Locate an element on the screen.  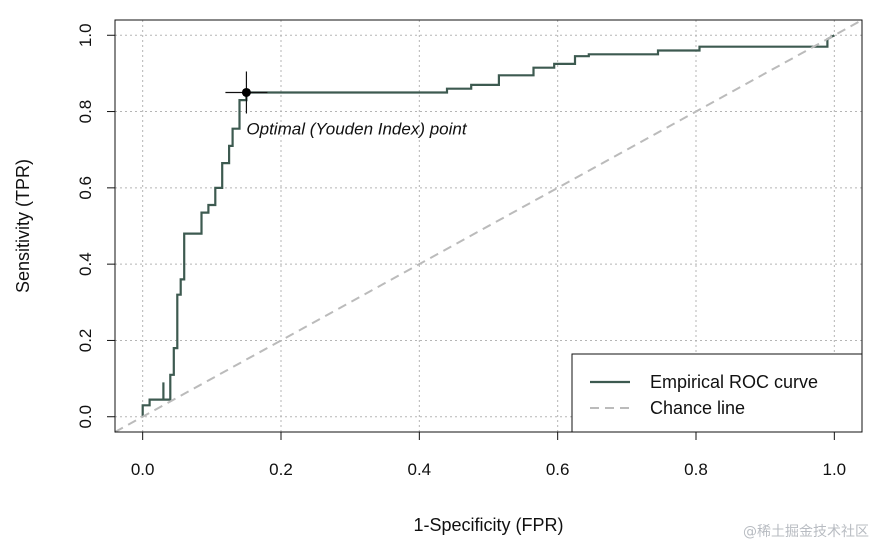
x-tick-label: 0.6 is located at coordinates (558, 469).